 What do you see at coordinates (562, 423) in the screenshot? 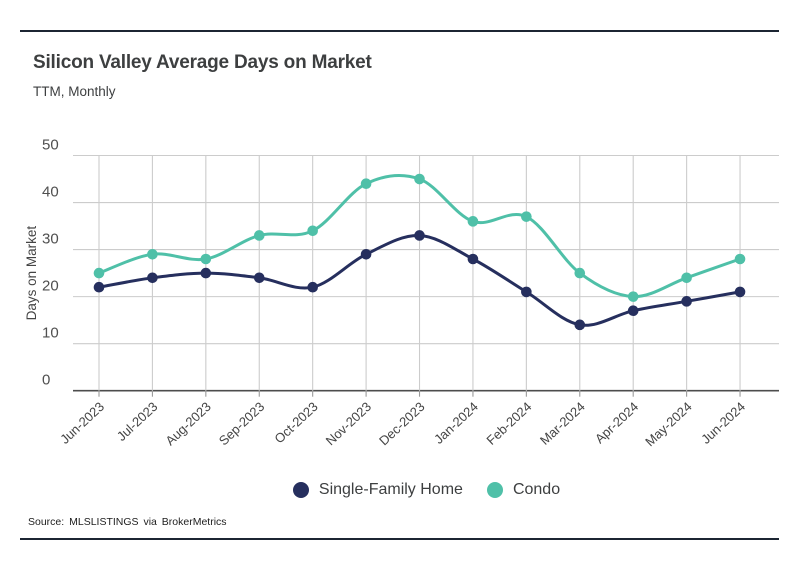
I see `x-tick-label: Mar-2024` at bounding box center [562, 423].